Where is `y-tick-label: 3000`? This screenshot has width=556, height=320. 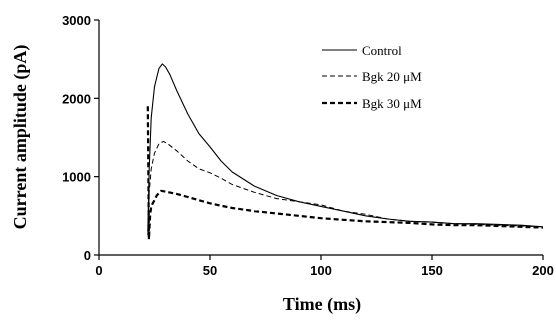
y-tick-label: 3000 is located at coordinates (76, 20).